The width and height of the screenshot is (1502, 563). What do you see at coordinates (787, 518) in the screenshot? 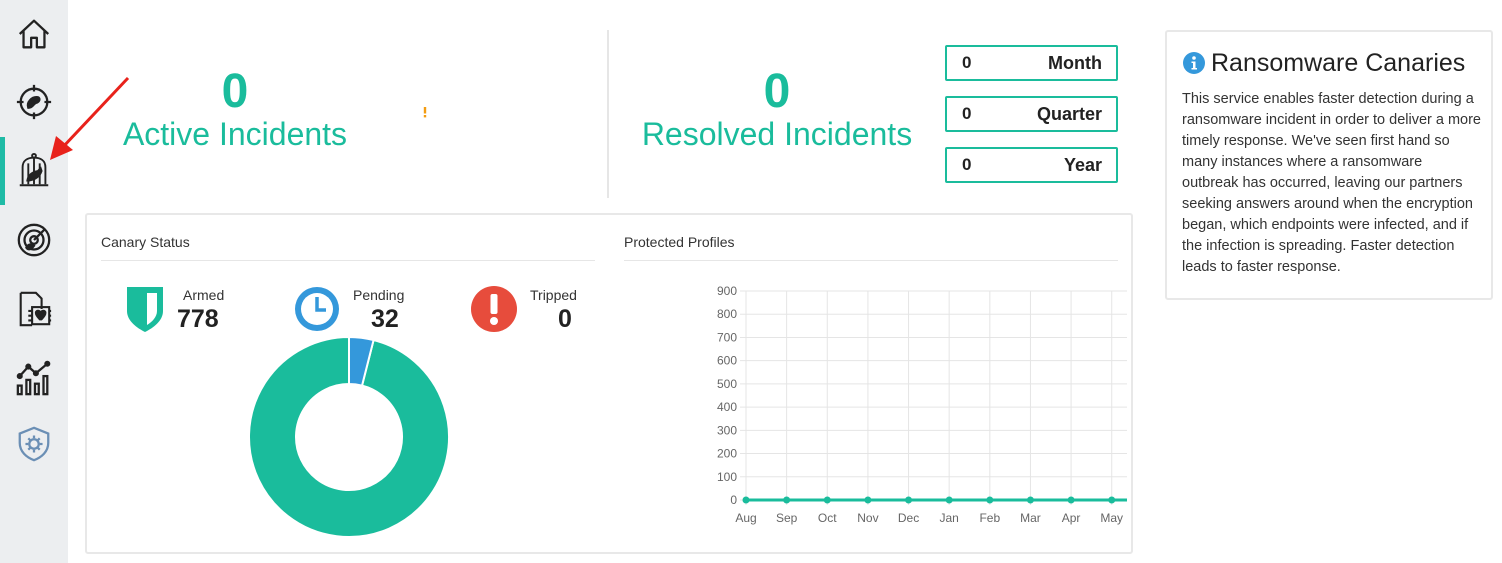
I see `x-tick-label: Sep` at bounding box center [787, 518].